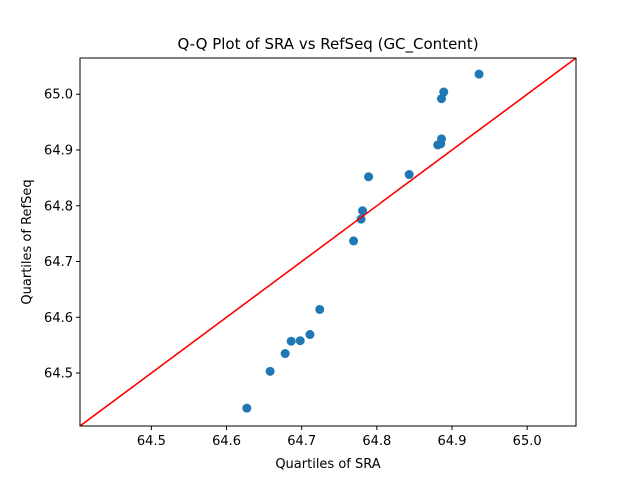  Describe the element at coordinates (58, 318) in the screenshot. I see `y-tick-label: 64.6` at that location.